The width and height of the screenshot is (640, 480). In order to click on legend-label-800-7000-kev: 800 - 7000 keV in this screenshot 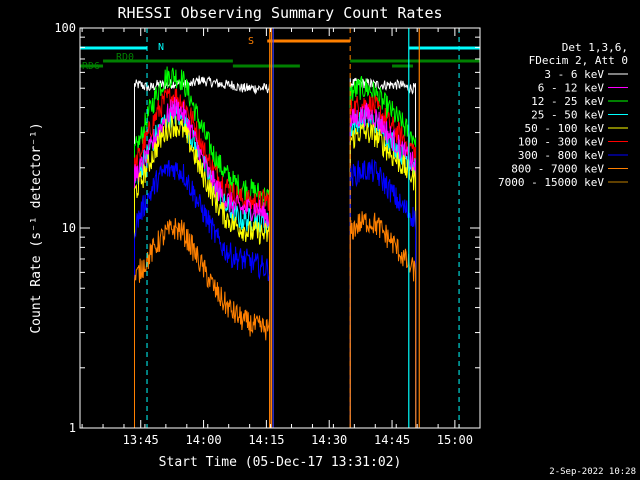, I will do `click(557, 169)`.